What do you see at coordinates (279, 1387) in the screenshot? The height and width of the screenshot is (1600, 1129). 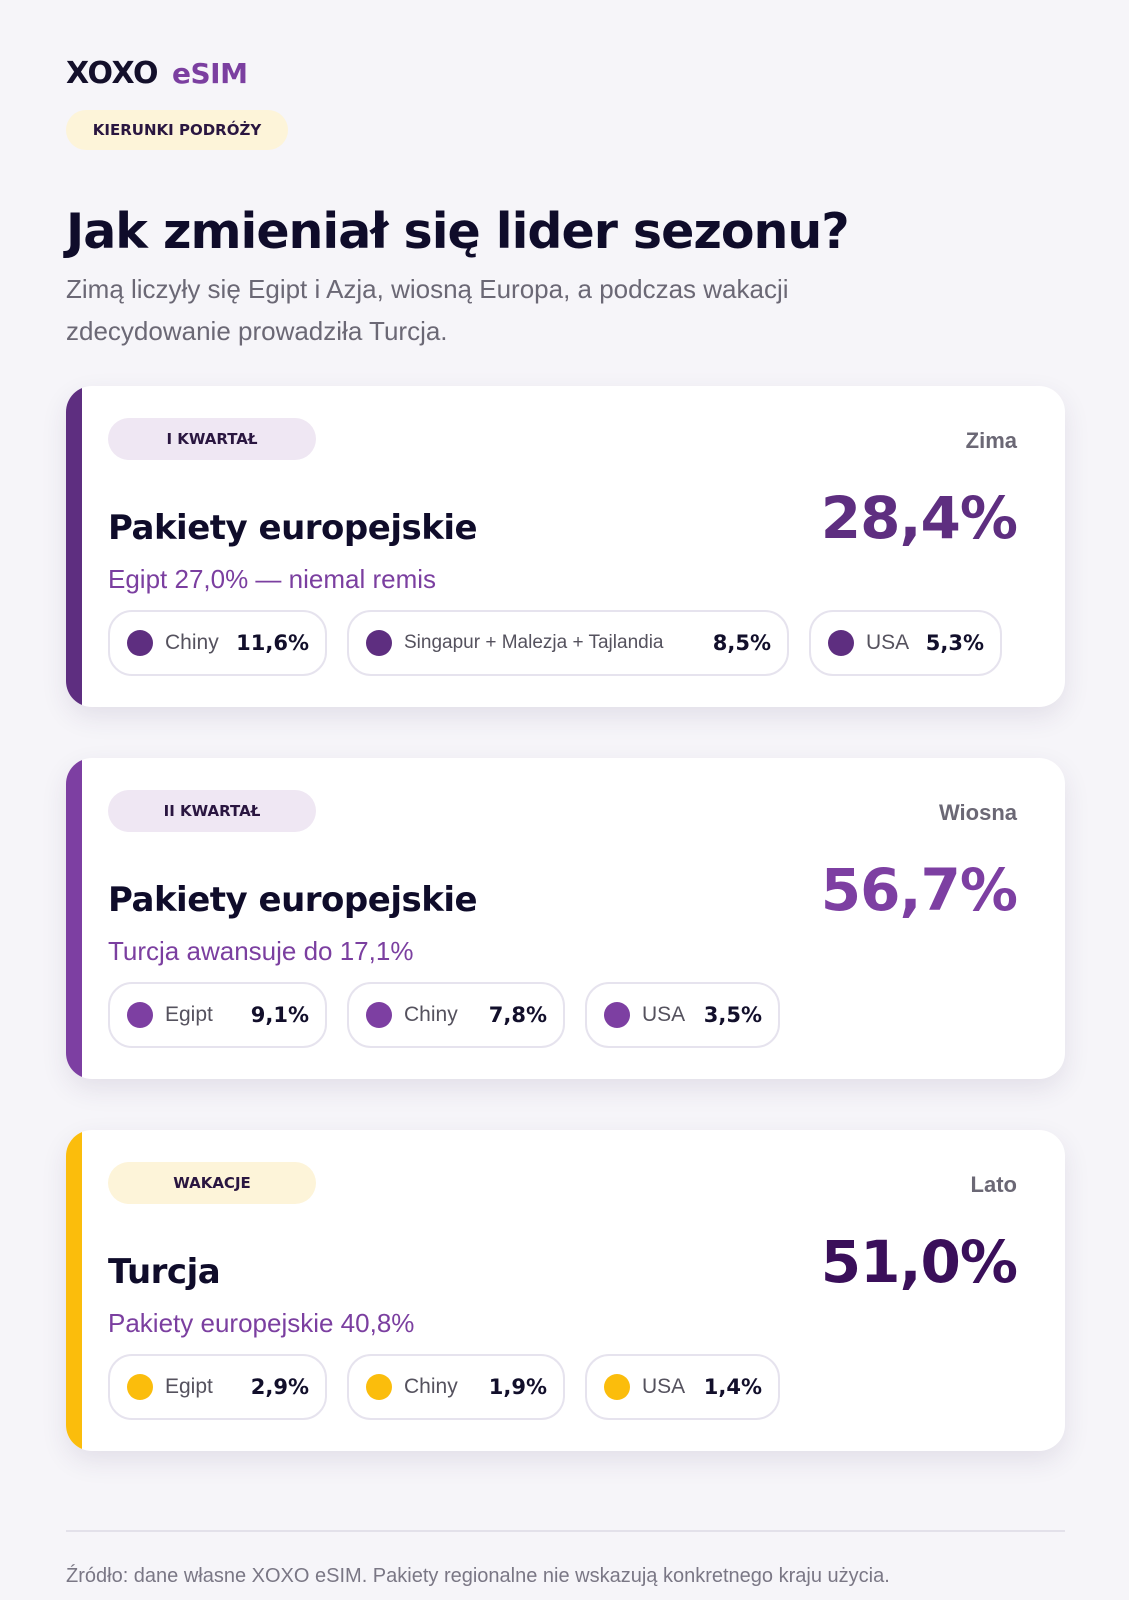 I see `destination-share: 2,9%` at bounding box center [279, 1387].